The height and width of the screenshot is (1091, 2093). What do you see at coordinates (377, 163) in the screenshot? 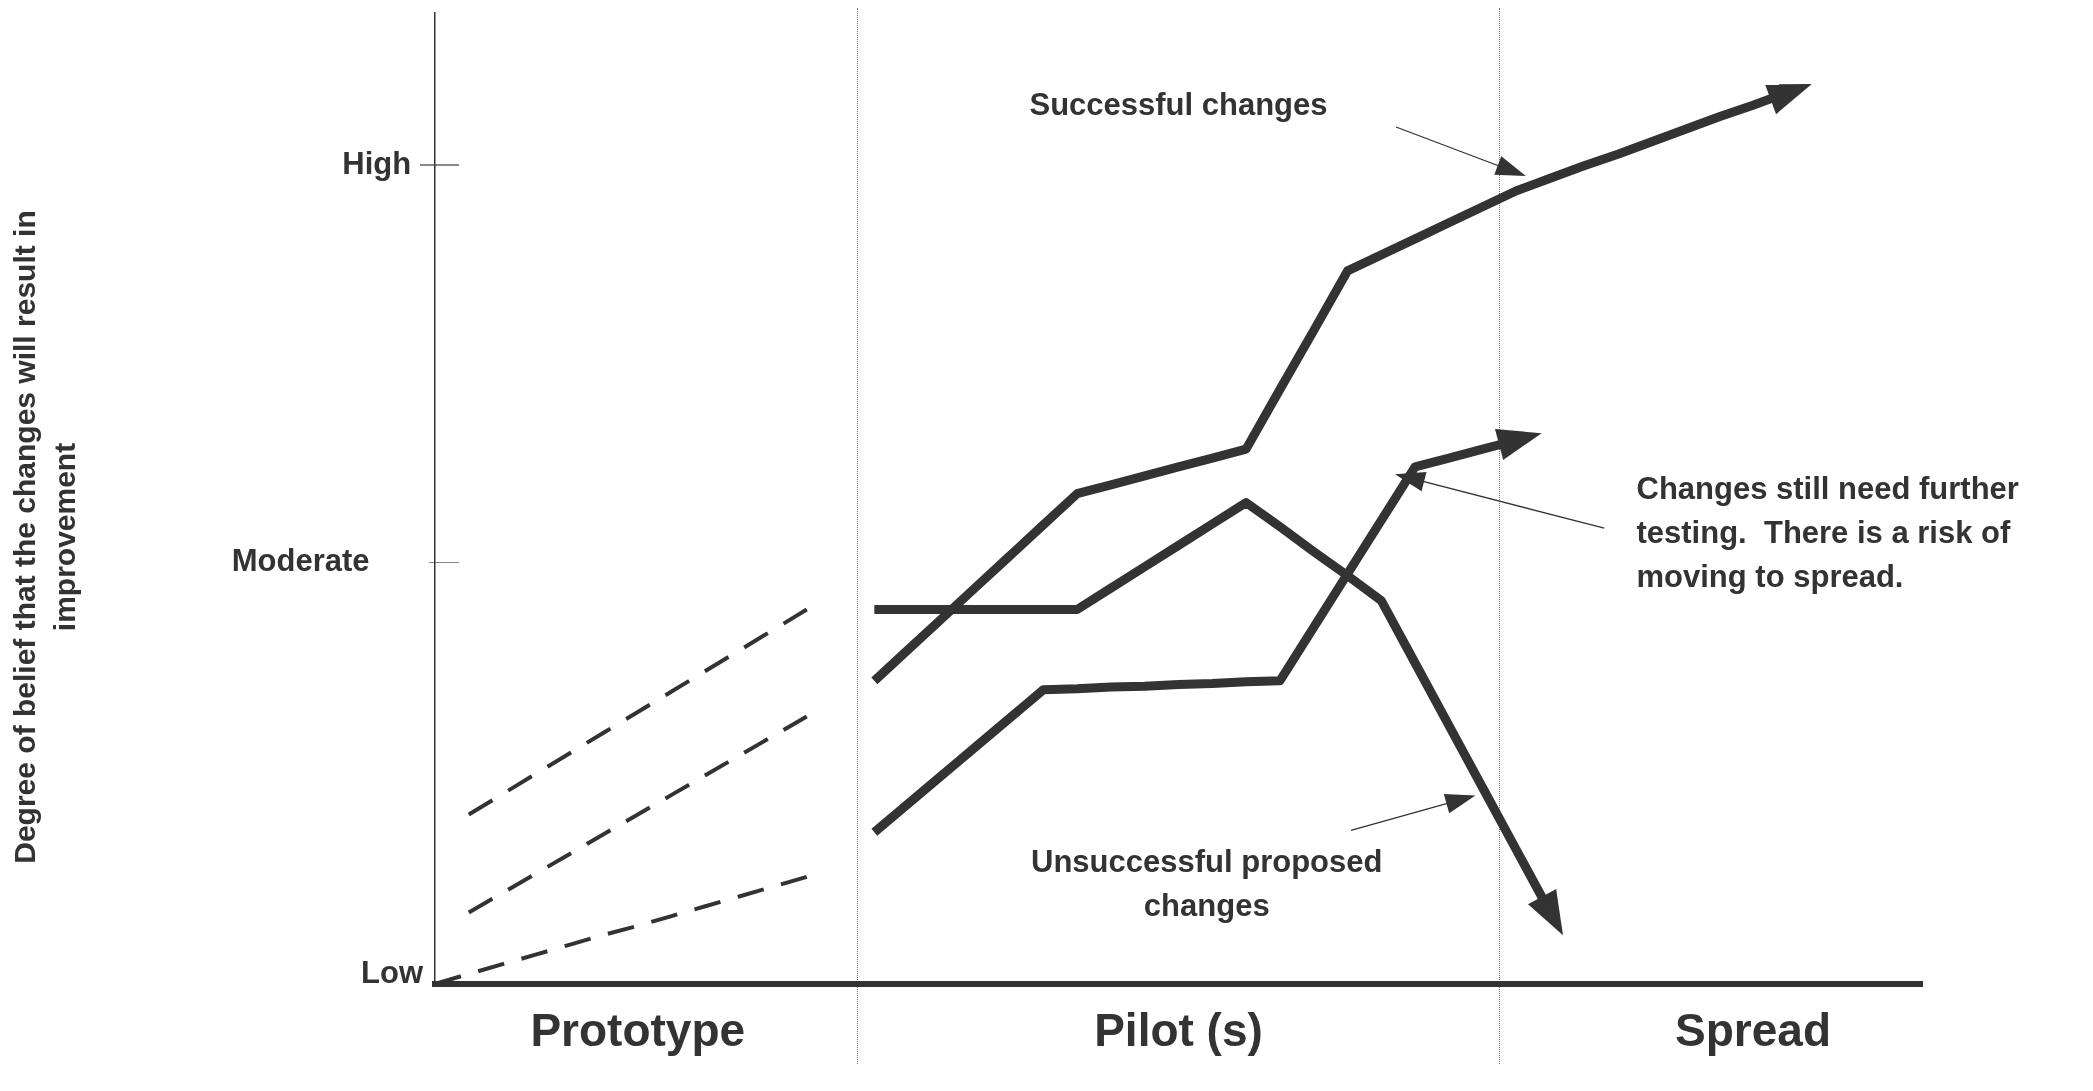
I see `text: High` at bounding box center [377, 163].